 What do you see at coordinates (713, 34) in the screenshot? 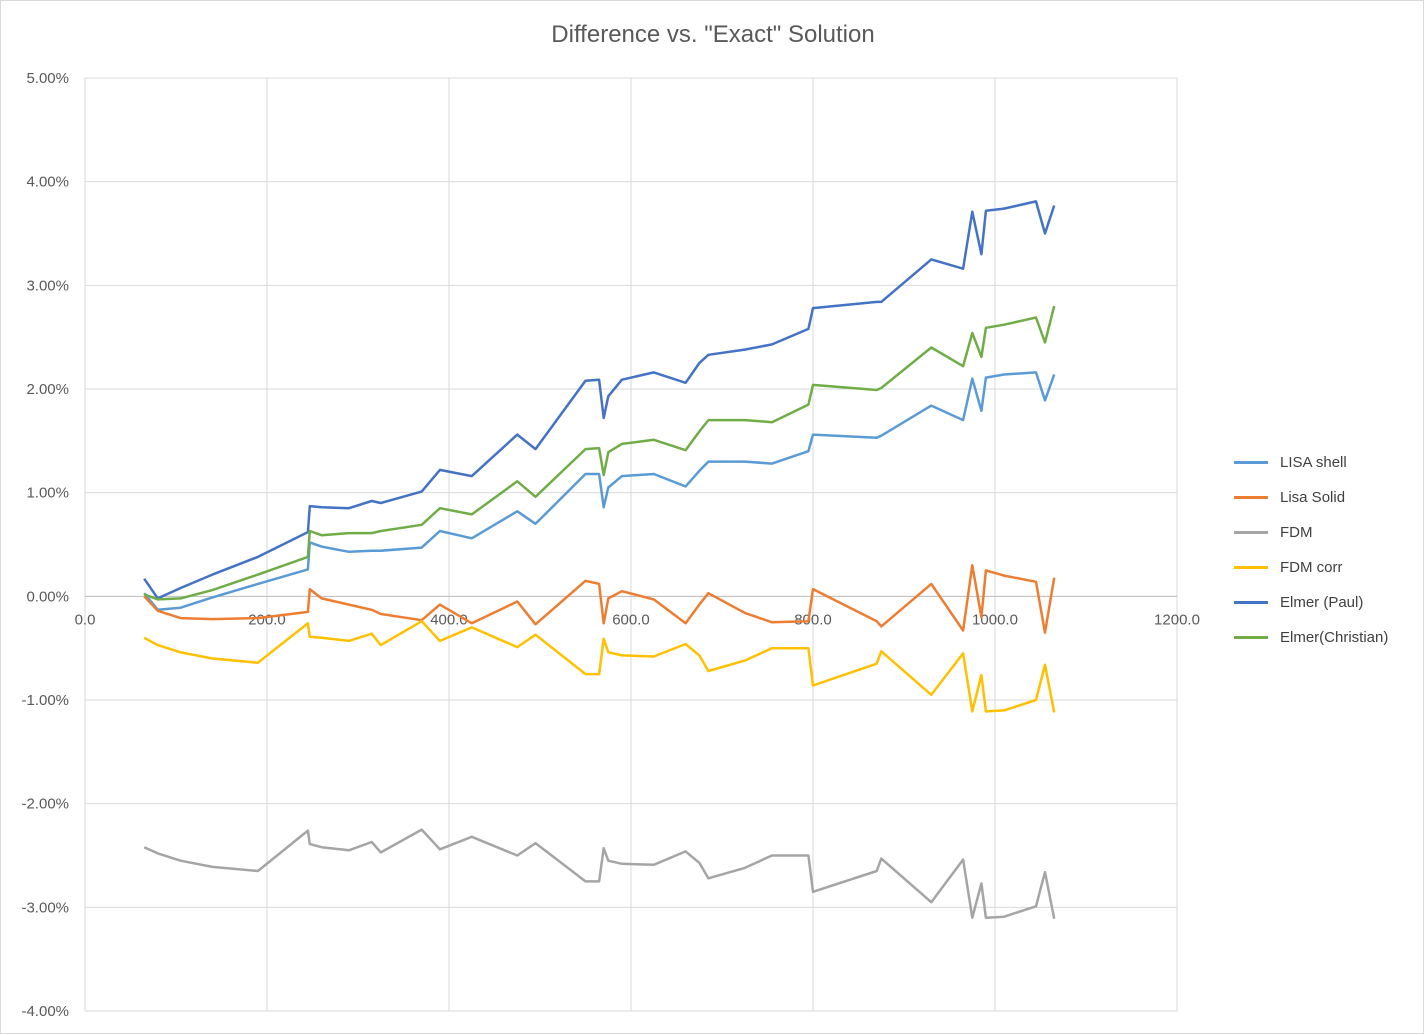
I see `chart-title: Difference vs. "Exact" Solution` at bounding box center [713, 34].